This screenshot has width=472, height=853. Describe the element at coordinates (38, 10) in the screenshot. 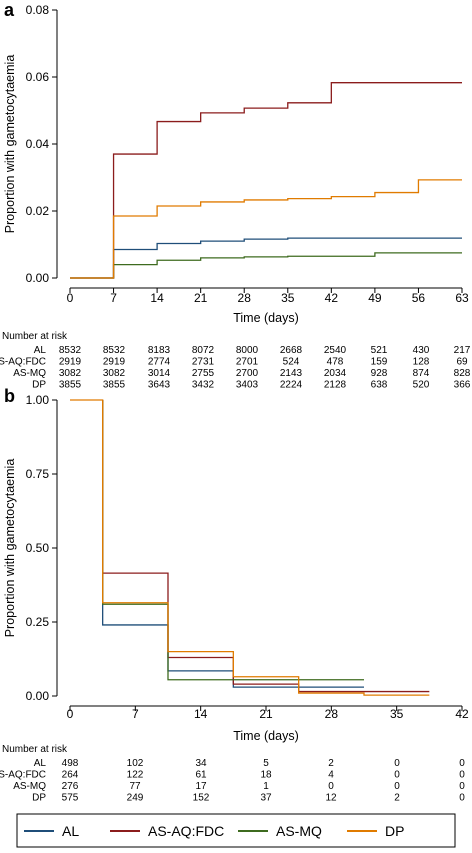

I see `a-y-tick-label: 0.08` at that location.